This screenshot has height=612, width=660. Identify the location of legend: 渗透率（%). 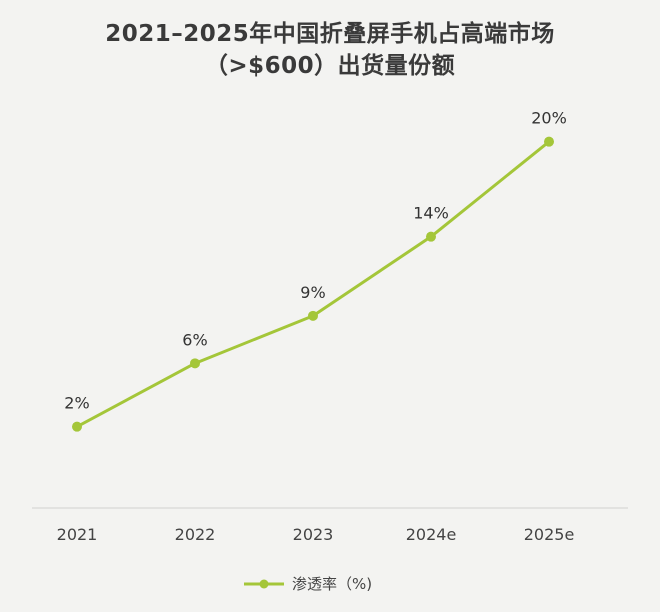
(308, 584).